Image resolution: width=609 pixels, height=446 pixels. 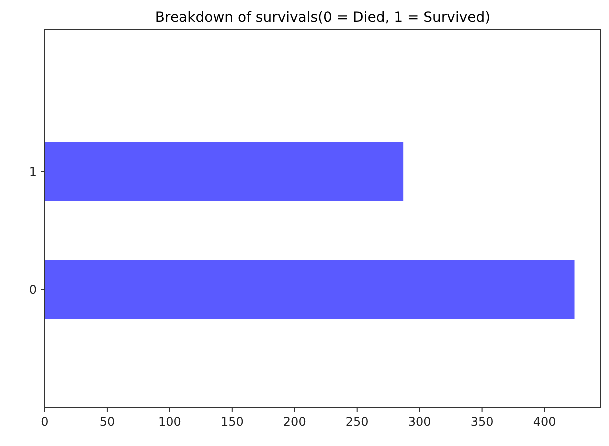 What do you see at coordinates (108, 422) in the screenshot?
I see `x-tick-label: 50` at bounding box center [108, 422].